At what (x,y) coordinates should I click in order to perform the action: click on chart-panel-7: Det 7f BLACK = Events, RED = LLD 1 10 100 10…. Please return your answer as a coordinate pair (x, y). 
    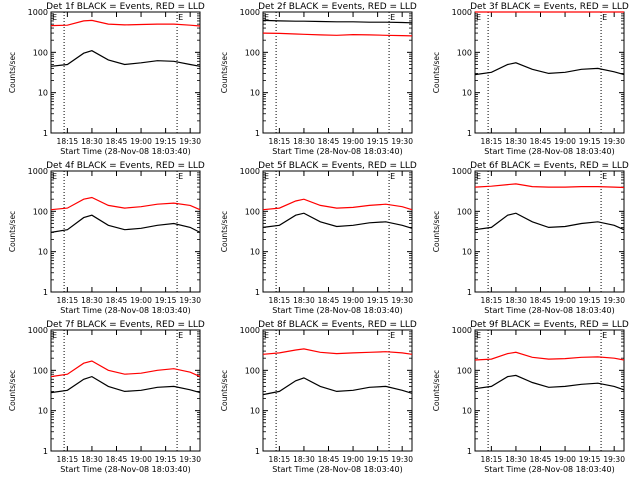
    Looking at the image, I should click on (106, 397).